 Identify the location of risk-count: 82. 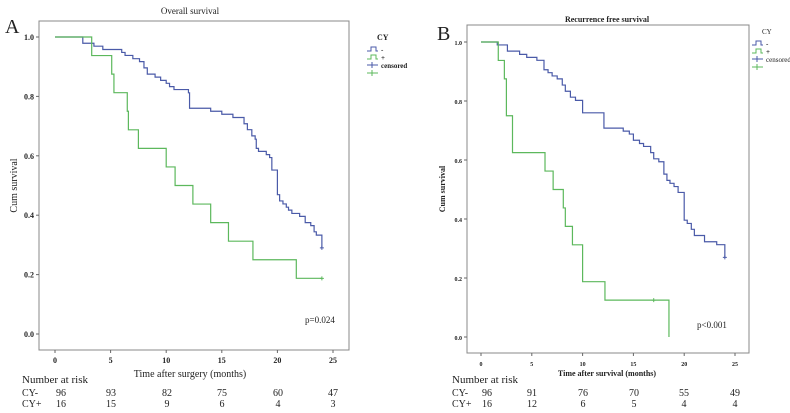
(167, 393).